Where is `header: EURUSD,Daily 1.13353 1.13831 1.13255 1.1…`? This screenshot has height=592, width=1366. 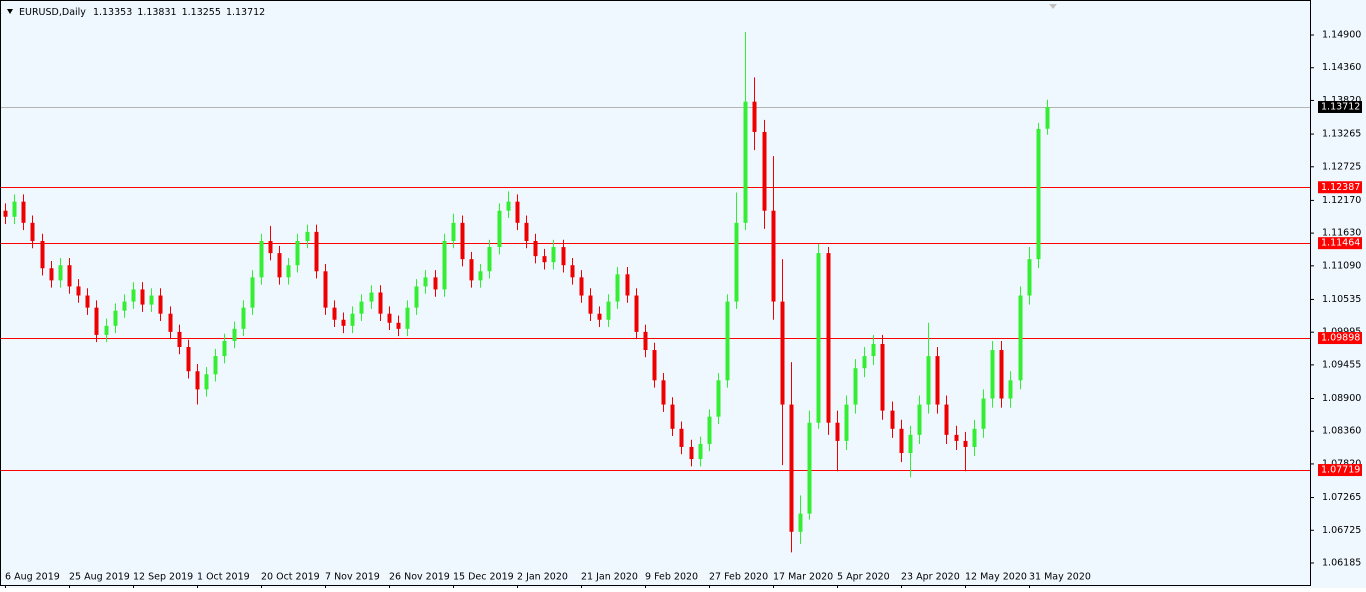
header: EURUSD,Daily 1.13353 1.13831 1.13255 1.1… is located at coordinates (142, 12).